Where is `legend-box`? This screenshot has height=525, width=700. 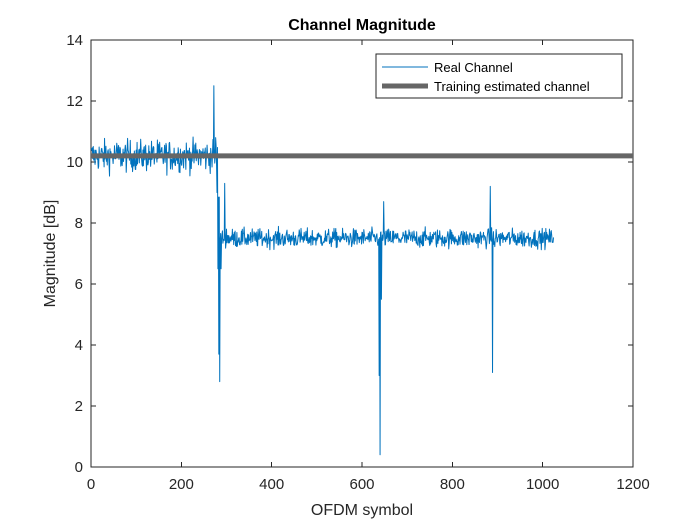
legend-box is located at coordinates (499, 76).